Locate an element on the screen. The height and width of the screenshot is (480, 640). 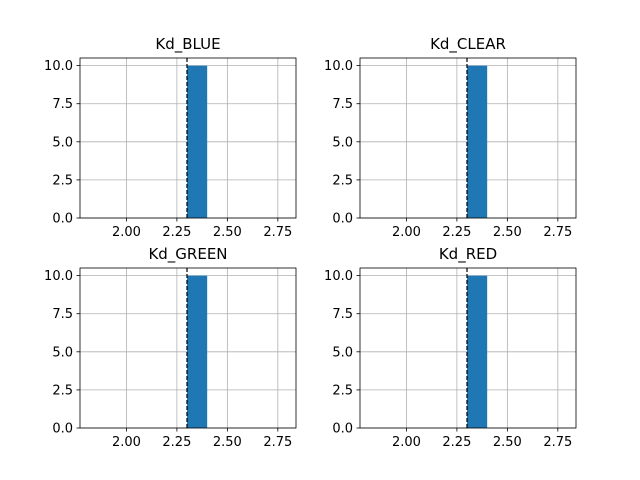
panel-title: Kd_RED is located at coordinates (468, 254).